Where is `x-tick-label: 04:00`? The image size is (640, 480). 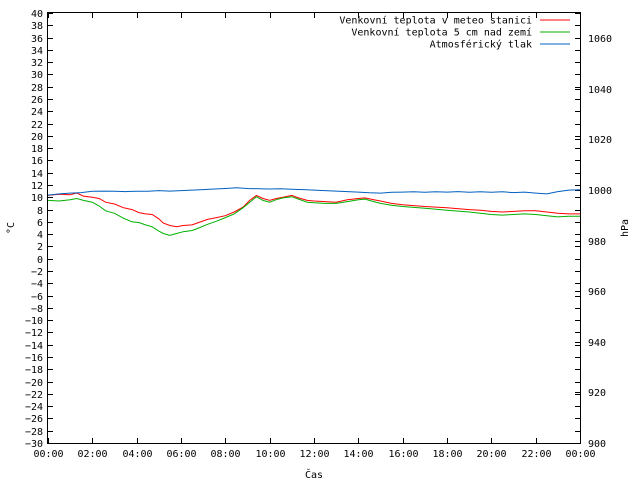 x-tick-label: 04:00 is located at coordinates (137, 454).